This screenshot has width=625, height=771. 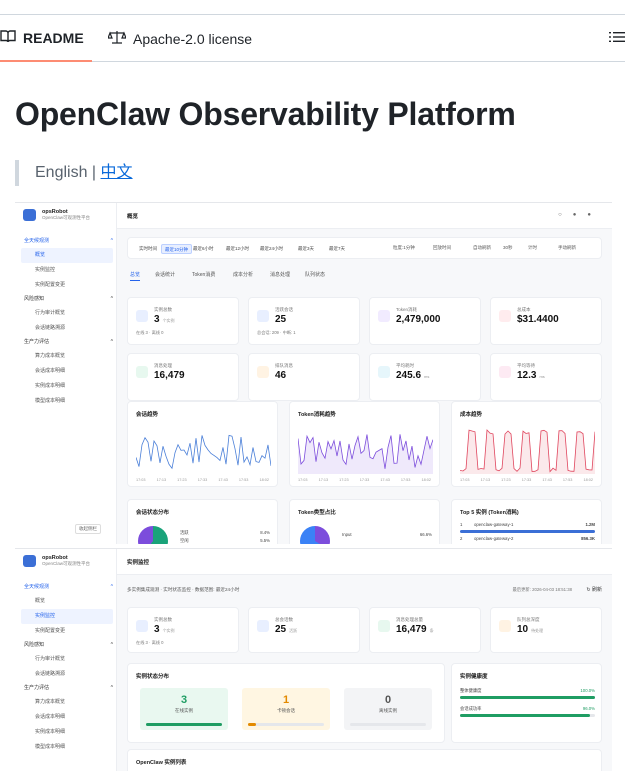 I want to click on subtab: 会话统计, so click(x=165, y=275).